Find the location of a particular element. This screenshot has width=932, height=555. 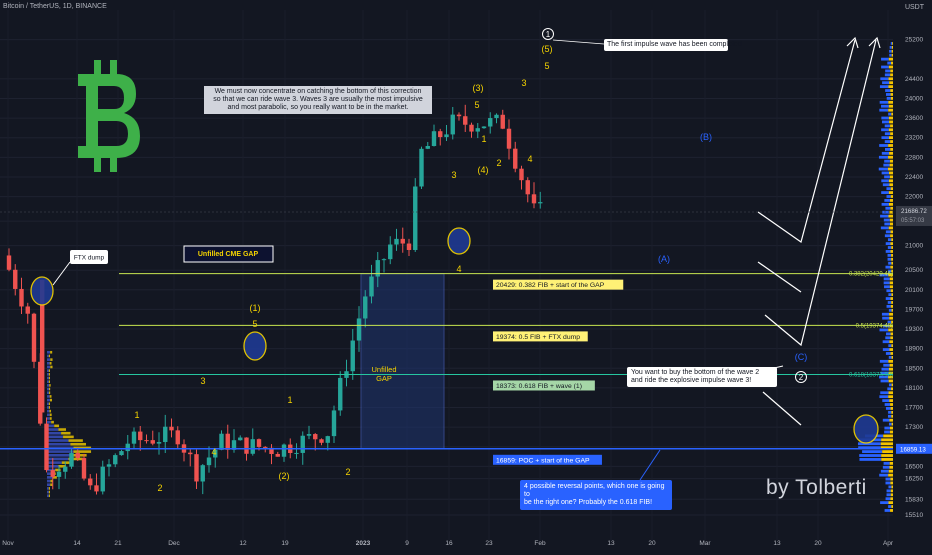

projection-path is located at coordinates (779, 277).